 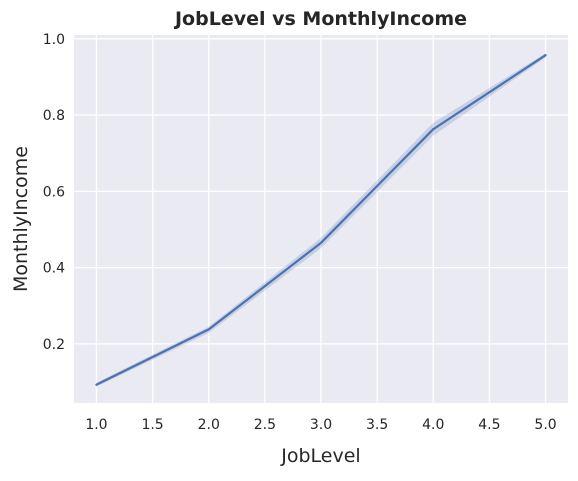 I want to click on y-tick-label: 0.4, so click(x=54, y=269).